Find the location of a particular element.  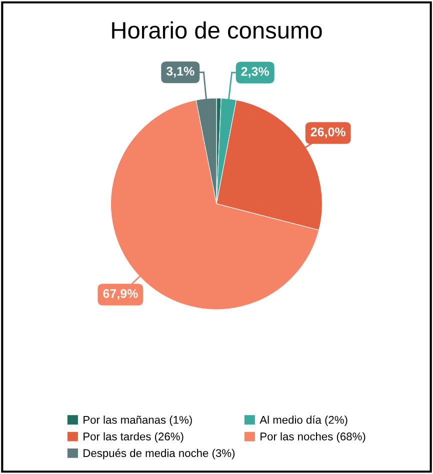

legend-label: Al medio día (2%) is located at coordinates (304, 420).